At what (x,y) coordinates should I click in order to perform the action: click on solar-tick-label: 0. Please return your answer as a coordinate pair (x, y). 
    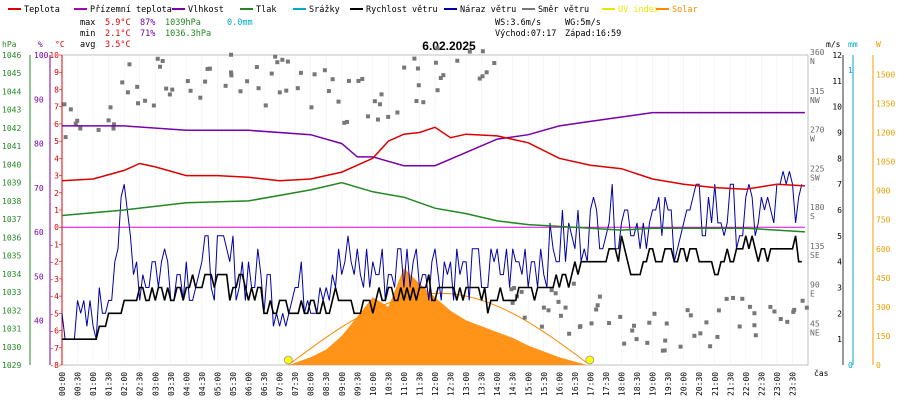
    Looking at the image, I should click on (878, 365).